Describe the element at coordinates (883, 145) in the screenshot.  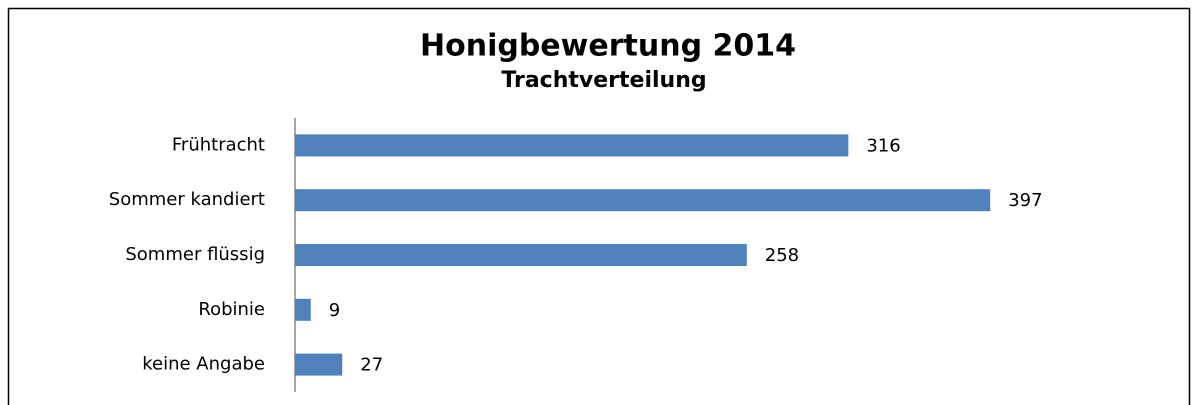
I see `value-label: 316` at that location.